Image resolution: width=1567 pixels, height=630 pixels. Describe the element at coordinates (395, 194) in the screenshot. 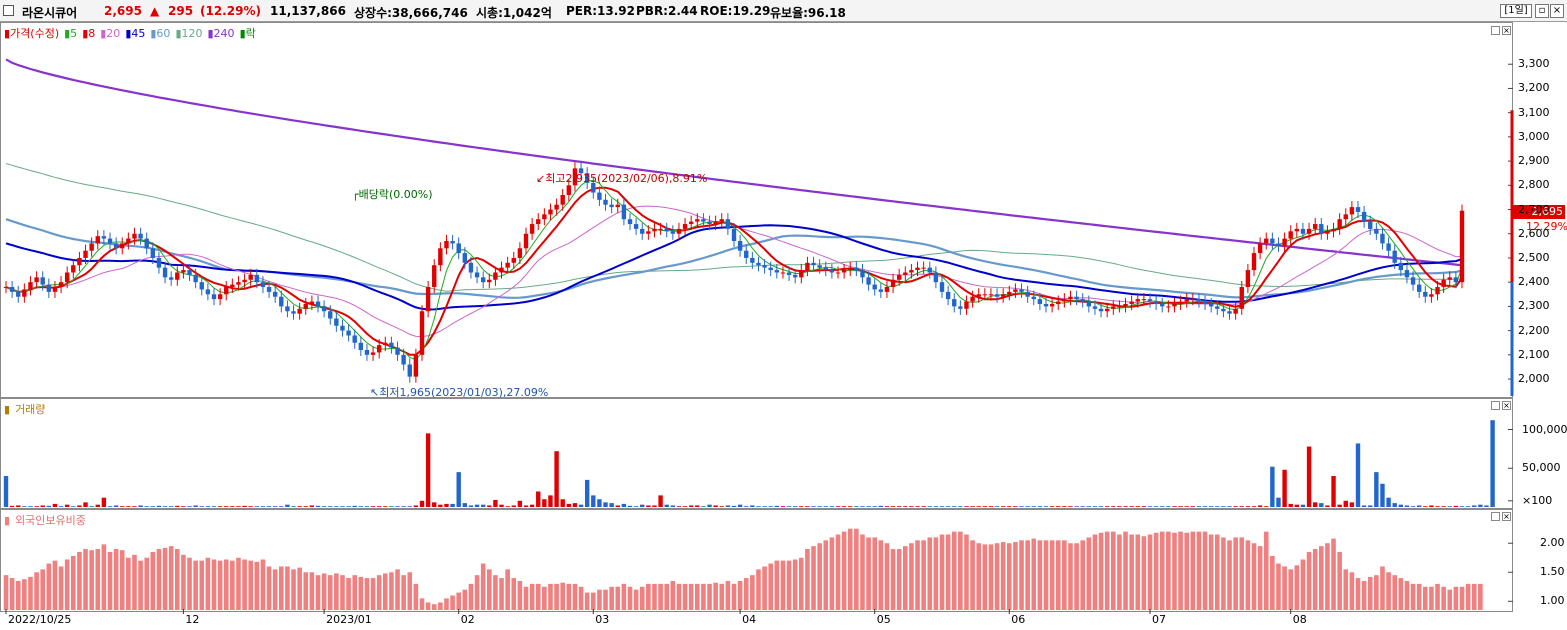

I see `dividend-annotation-label: 배당락(0.00%)` at that location.